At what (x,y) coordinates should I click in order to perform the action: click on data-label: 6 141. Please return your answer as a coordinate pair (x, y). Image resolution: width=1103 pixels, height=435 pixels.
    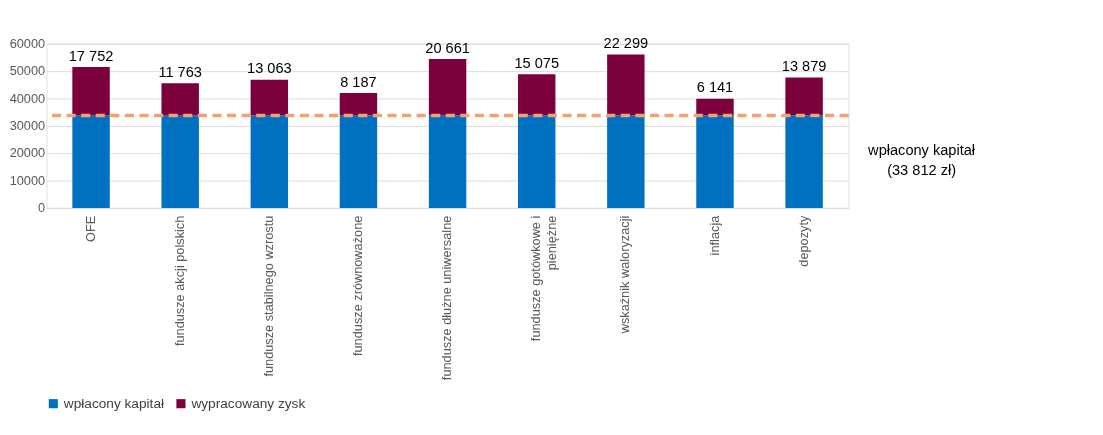
    Looking at the image, I should click on (715, 87).